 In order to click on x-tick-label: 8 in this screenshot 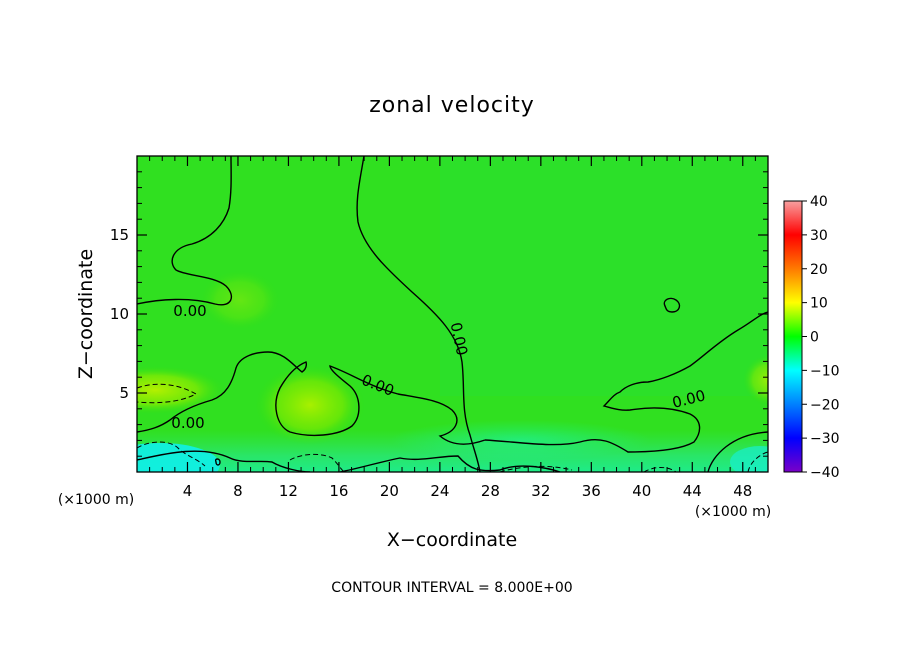, I will do `click(238, 491)`.